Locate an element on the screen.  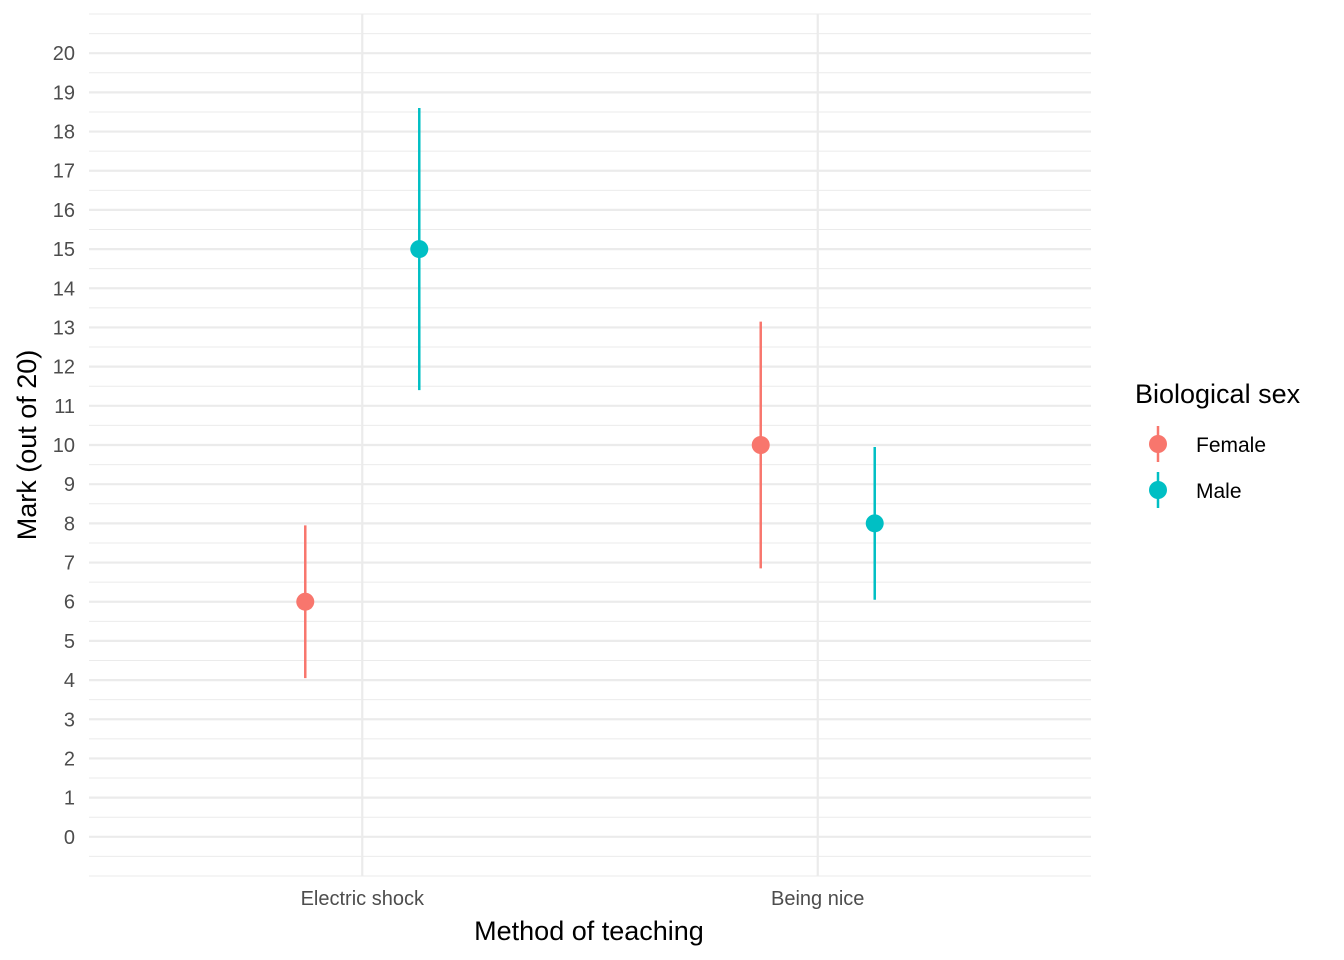
y-tick-label: 18 is located at coordinates (64, 133).